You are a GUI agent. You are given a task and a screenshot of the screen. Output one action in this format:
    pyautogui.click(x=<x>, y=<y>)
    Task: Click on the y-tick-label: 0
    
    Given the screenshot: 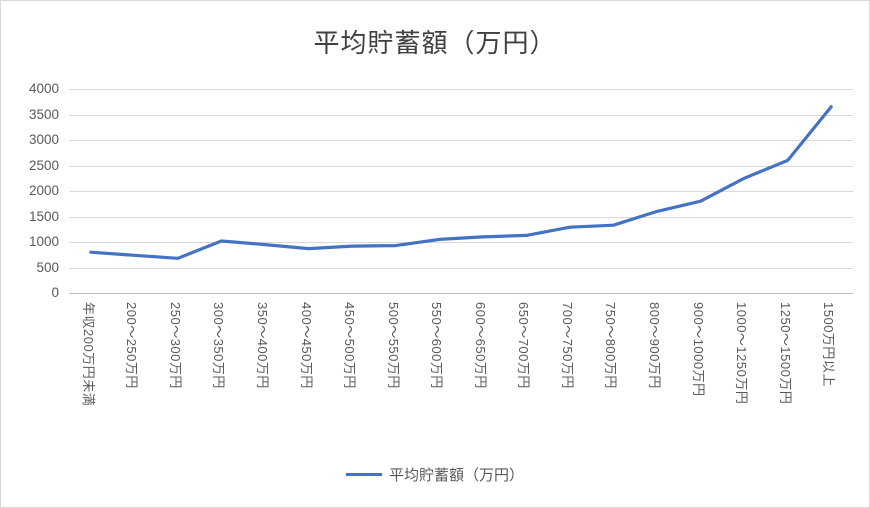 What is the action you would take?
    pyautogui.click(x=55, y=292)
    